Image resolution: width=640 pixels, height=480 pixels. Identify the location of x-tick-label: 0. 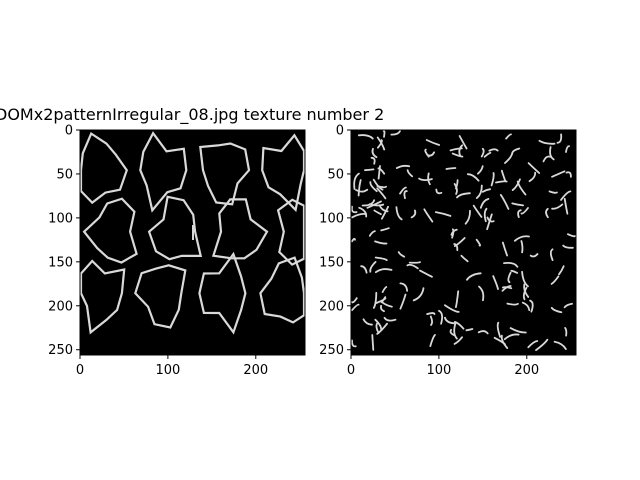
(80, 370).